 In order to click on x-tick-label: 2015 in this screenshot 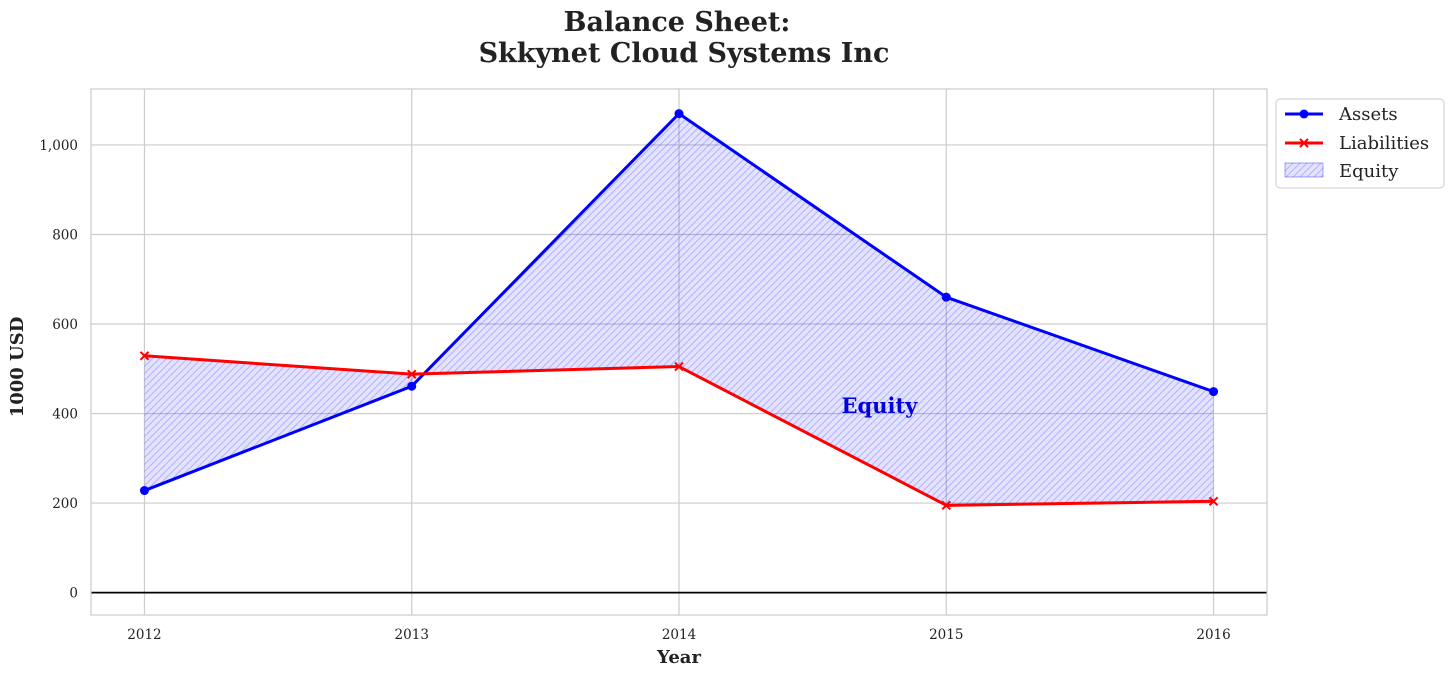, I will do `click(946, 635)`.